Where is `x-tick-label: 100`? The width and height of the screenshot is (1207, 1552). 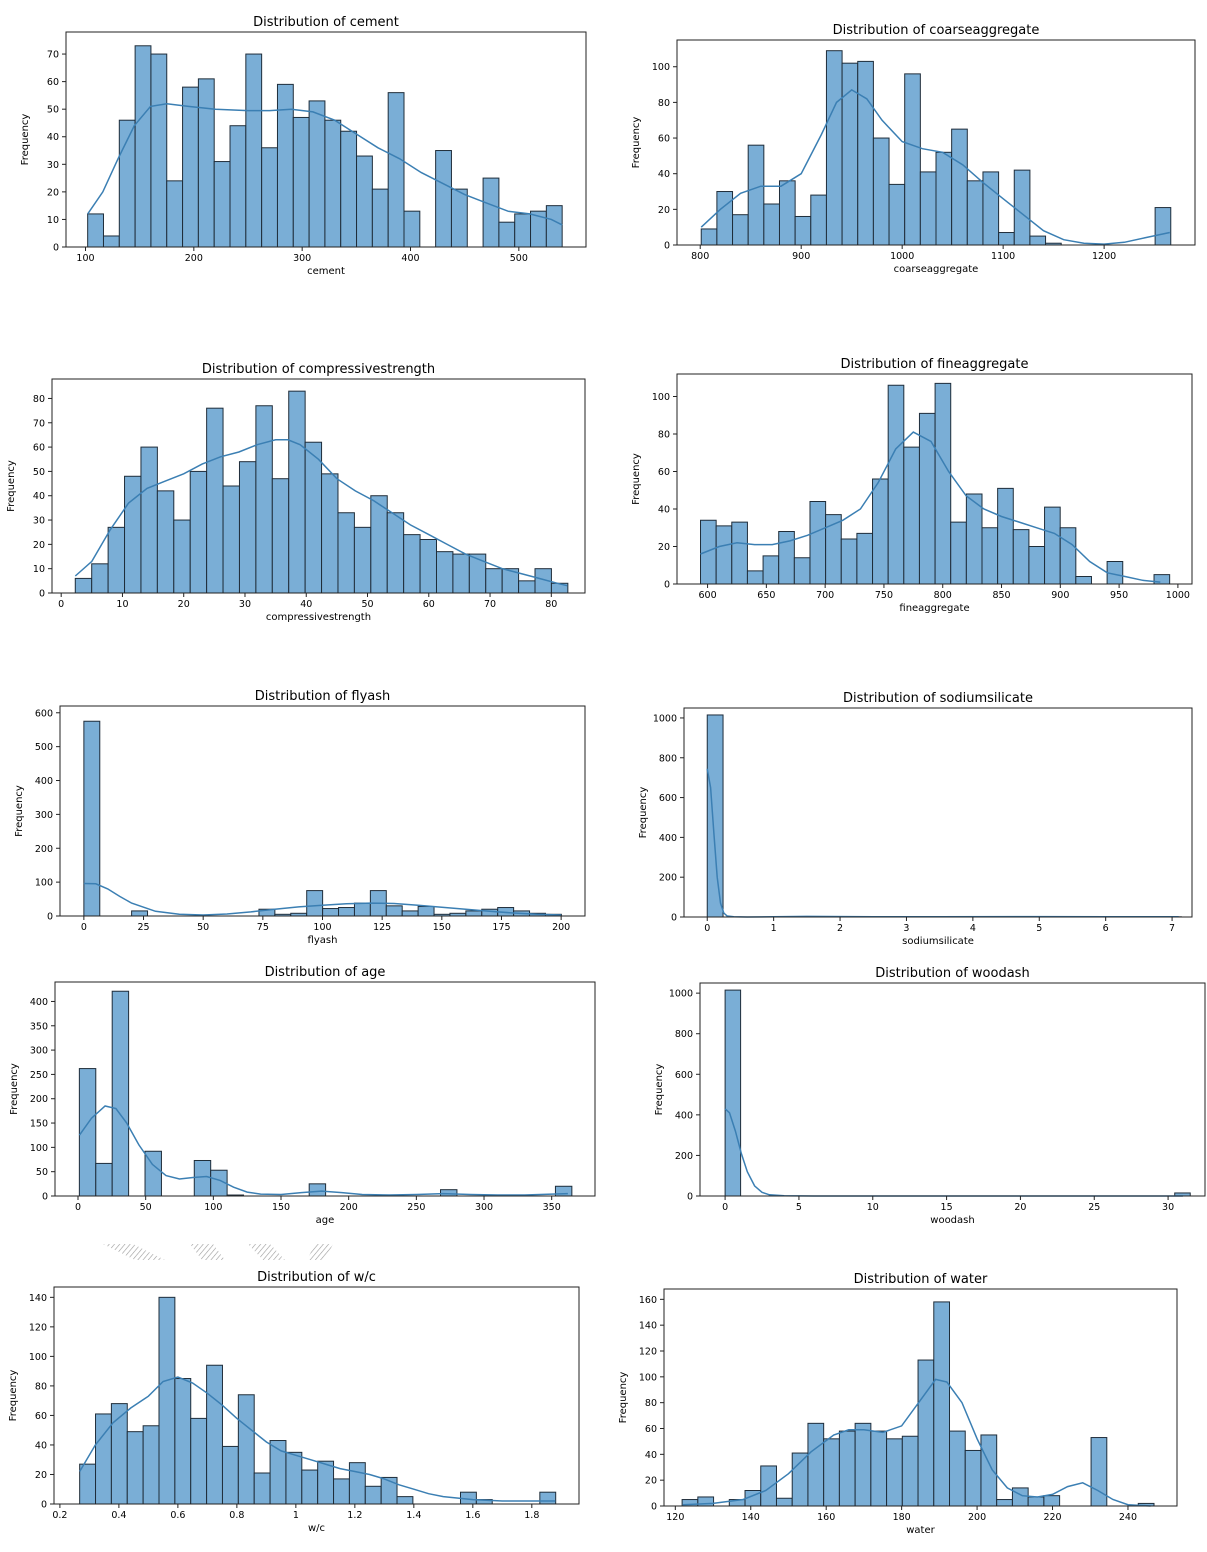 x-tick-label: 100 is located at coordinates (213, 1207).